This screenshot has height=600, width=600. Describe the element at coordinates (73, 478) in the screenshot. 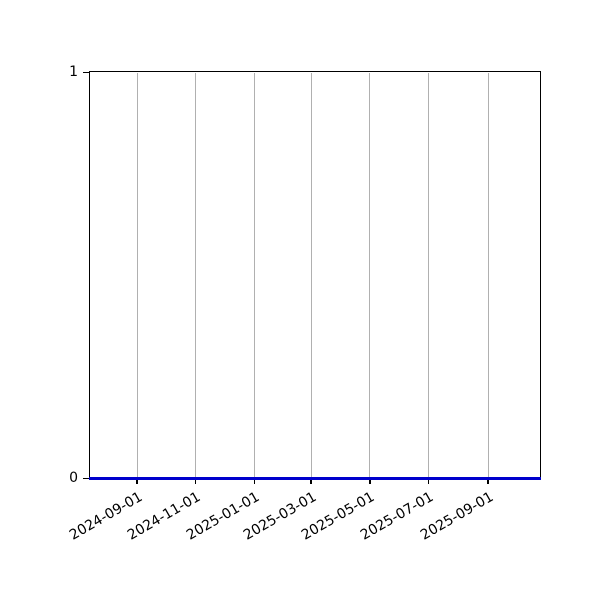

I see `y-tick-label-0: 0` at that location.